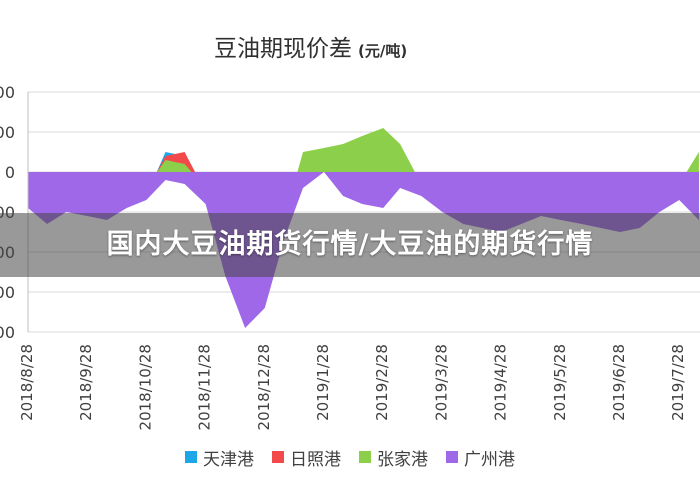  I want to click on legend-item-0: 天津港, so click(219, 457).